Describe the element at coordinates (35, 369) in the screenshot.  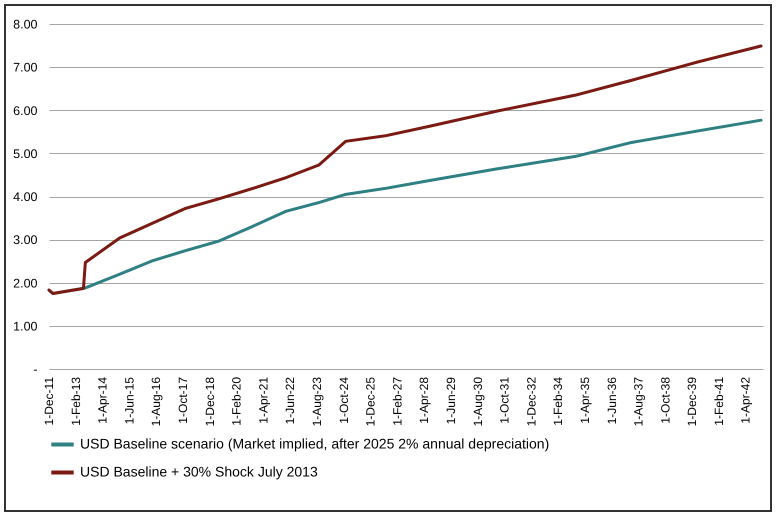
I see `y-tick-label: -` at that location.